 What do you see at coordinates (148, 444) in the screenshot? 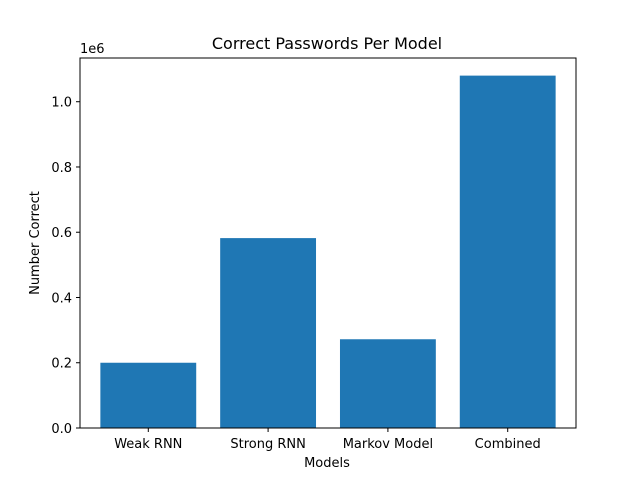
I see `x-tick-label: Weak RNN` at bounding box center [148, 444].